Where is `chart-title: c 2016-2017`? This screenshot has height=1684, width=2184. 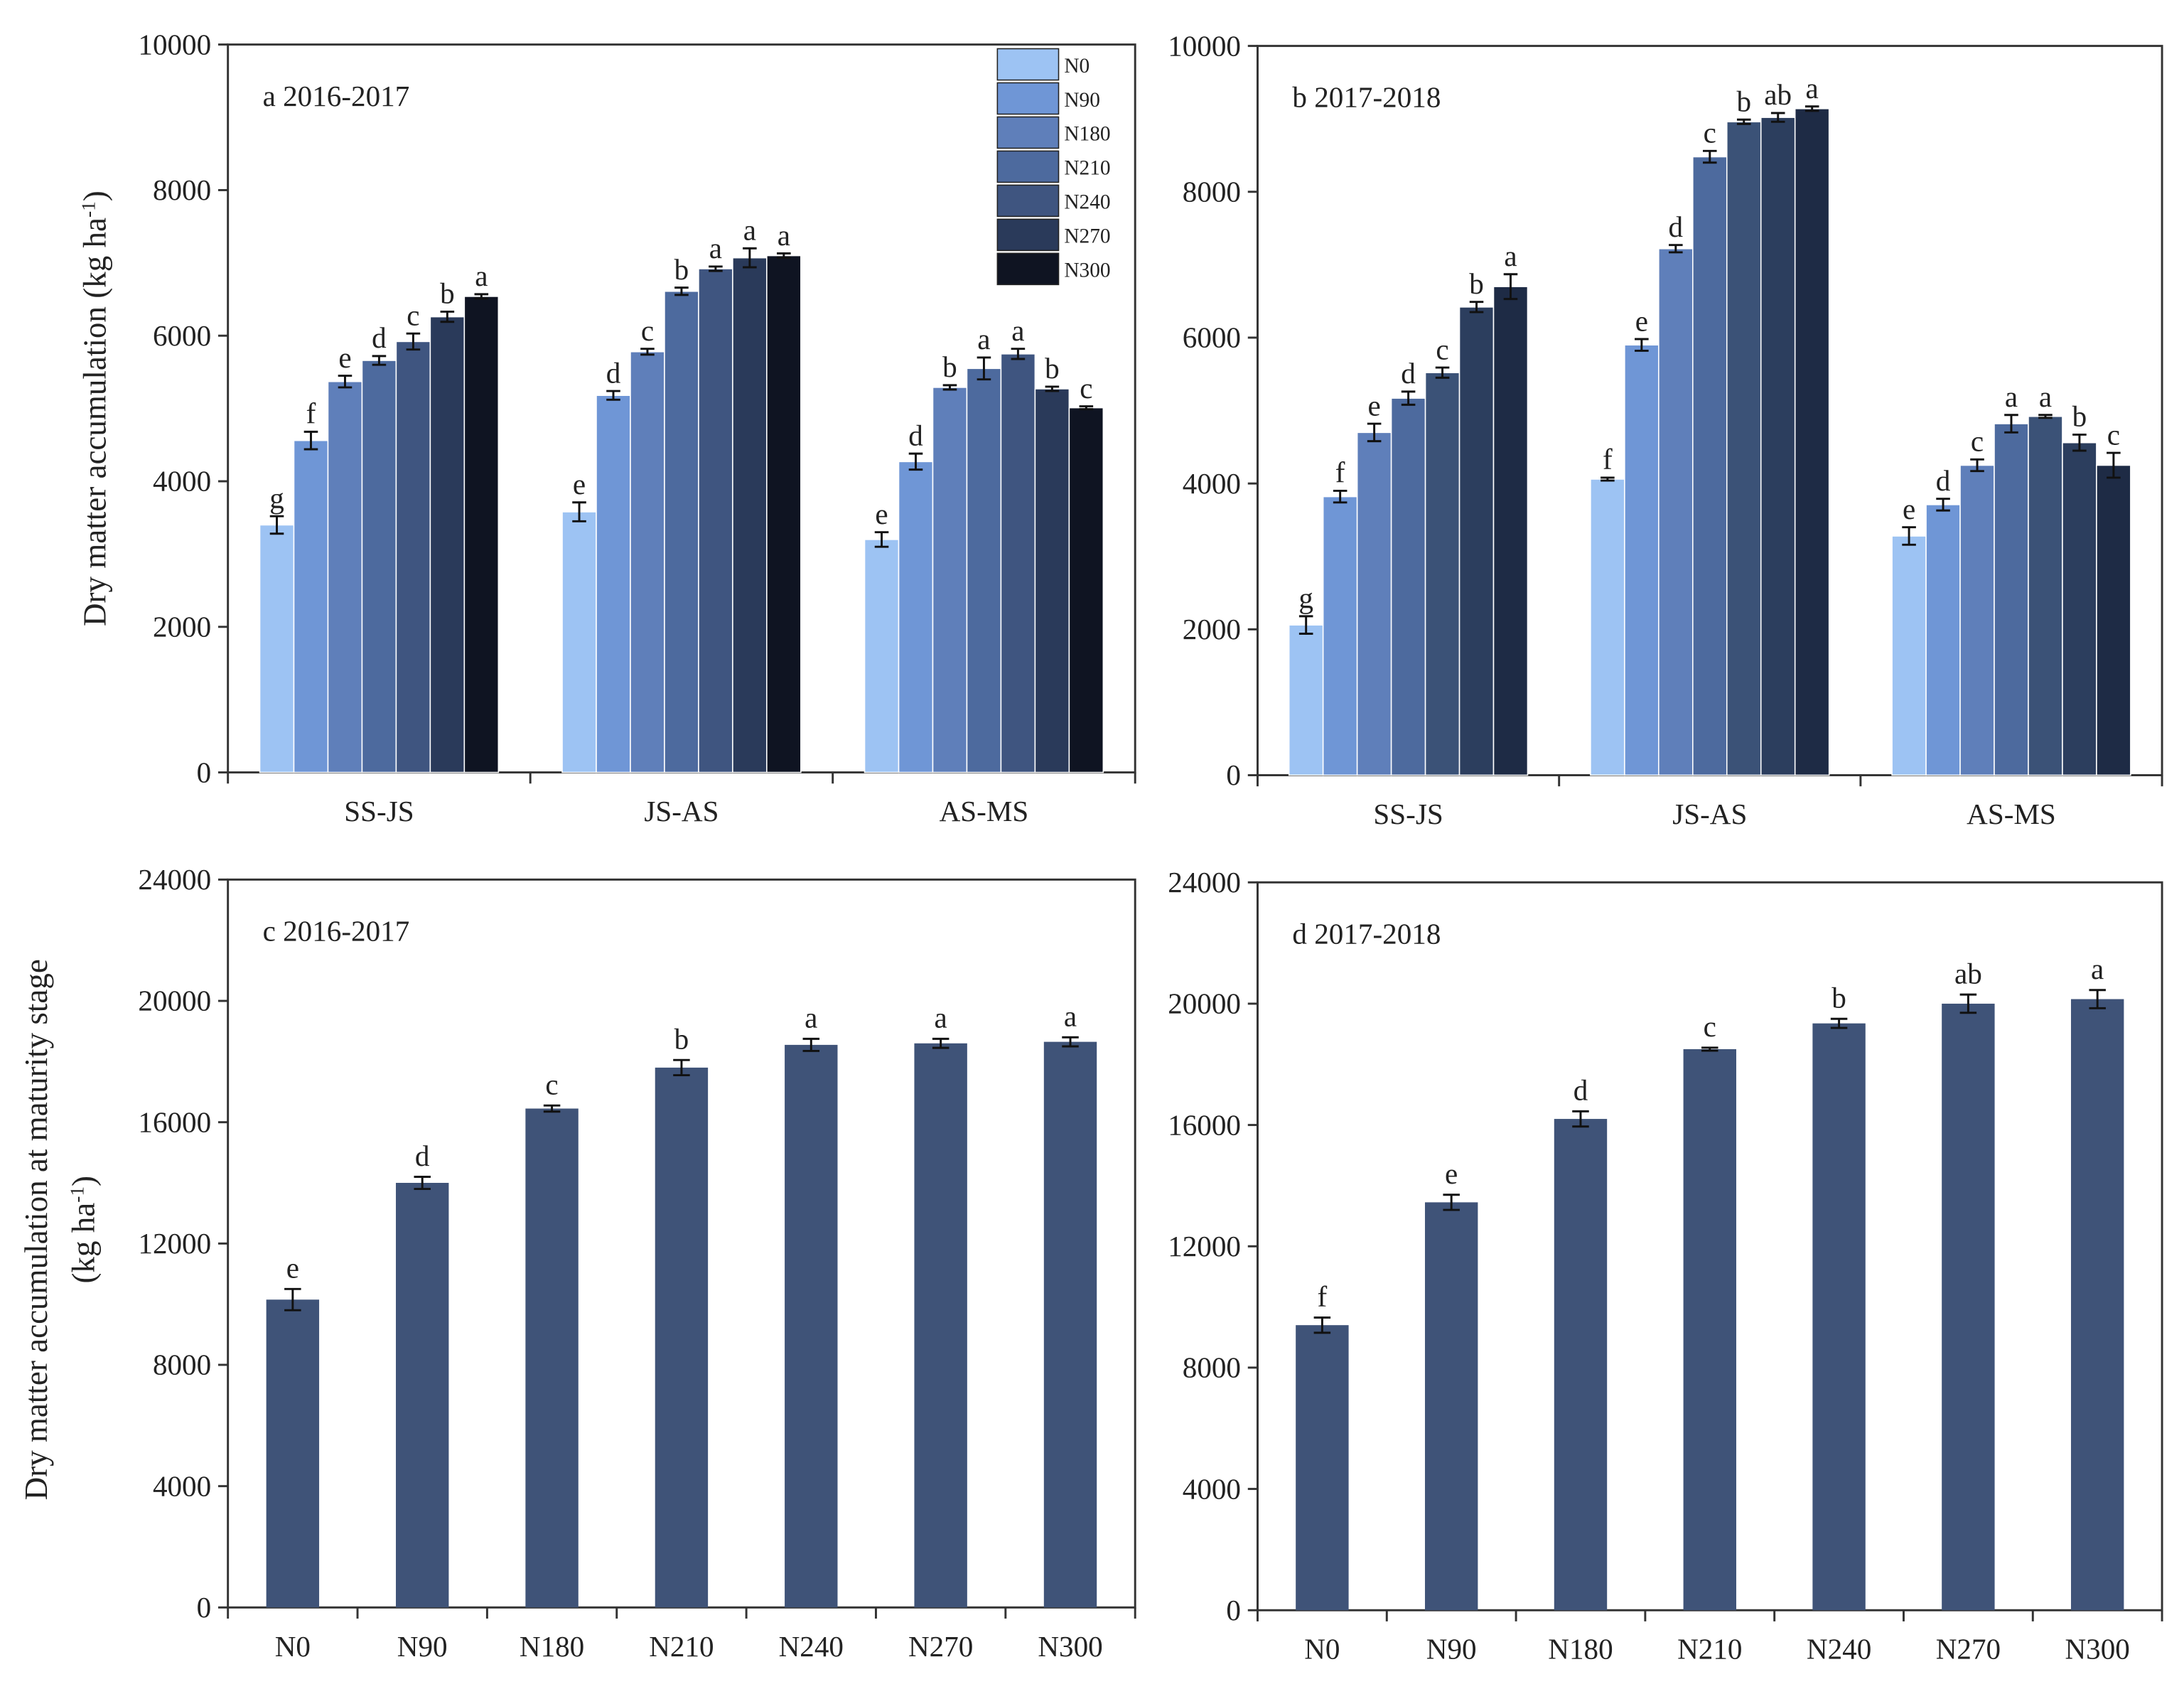 chart-title: c 2016-2017 is located at coordinates (336, 931).